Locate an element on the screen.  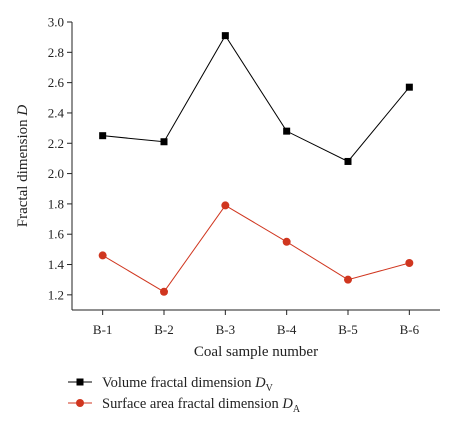
x-tick-label: B-4 is located at coordinates (287, 329).